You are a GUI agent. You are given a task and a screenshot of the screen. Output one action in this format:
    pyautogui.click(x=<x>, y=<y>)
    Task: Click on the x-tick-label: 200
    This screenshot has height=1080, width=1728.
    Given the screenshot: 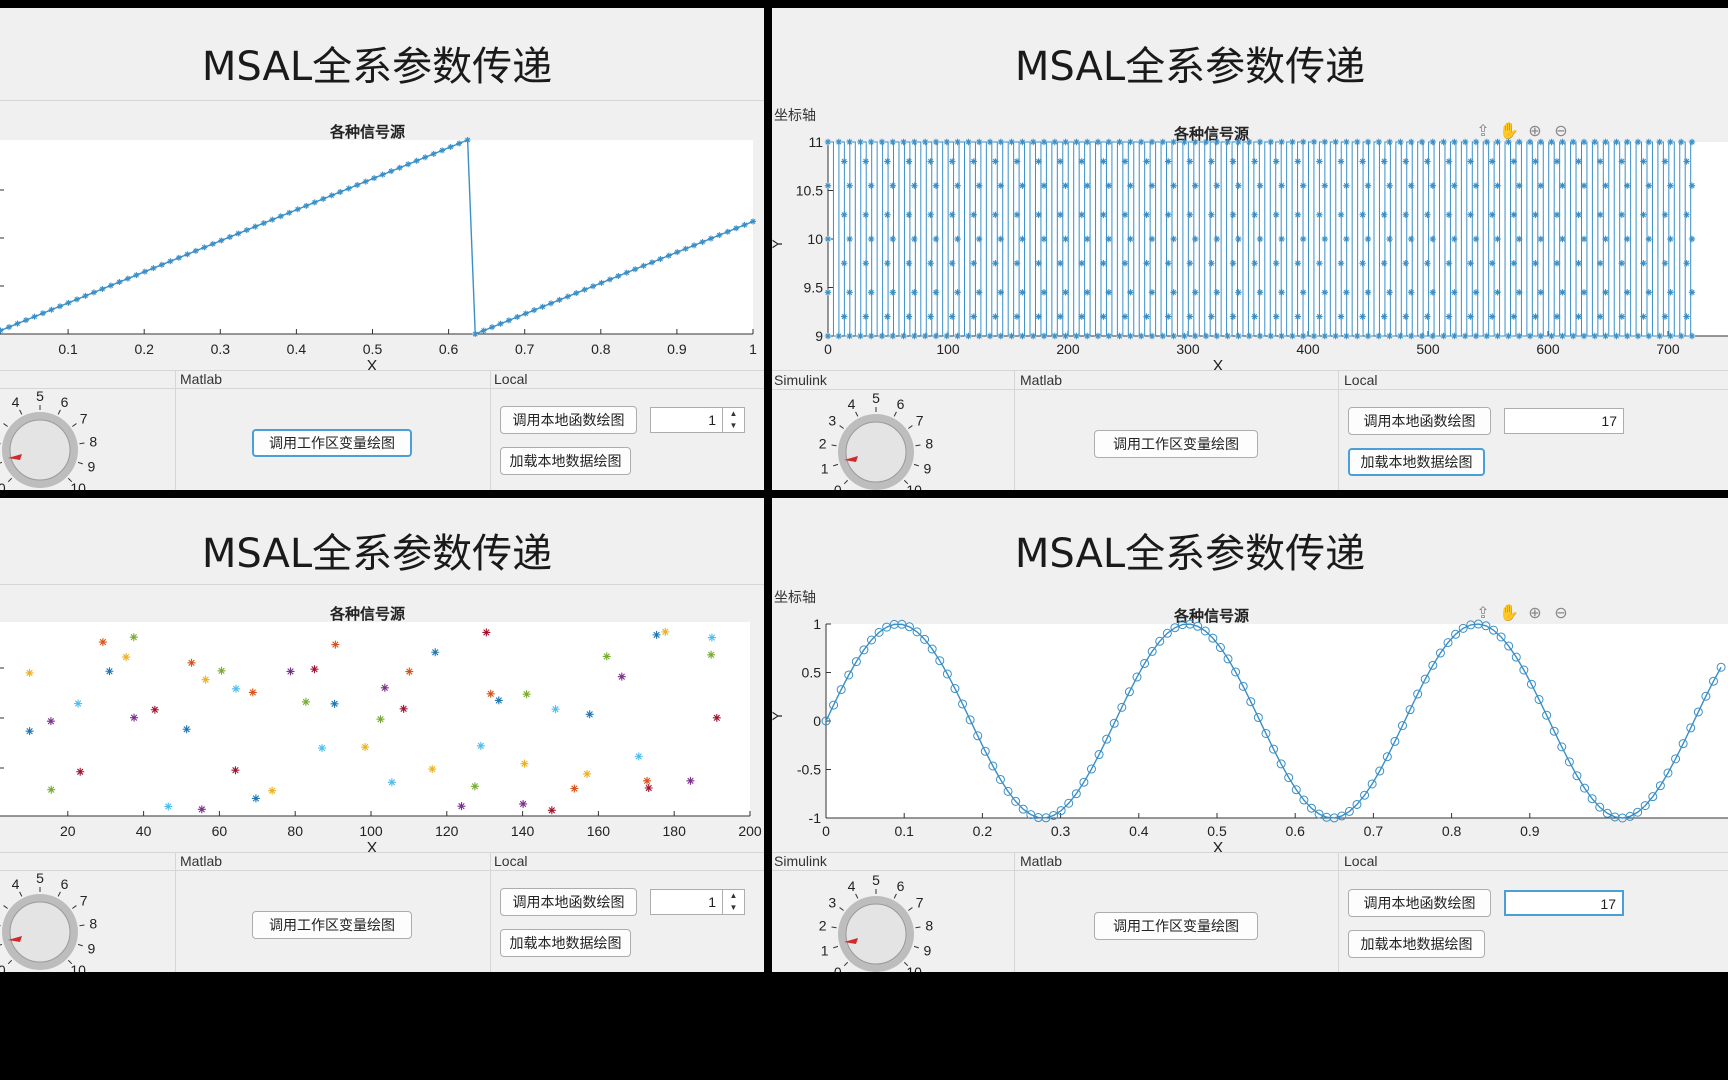 What is the action you would take?
    pyautogui.click(x=750, y=831)
    